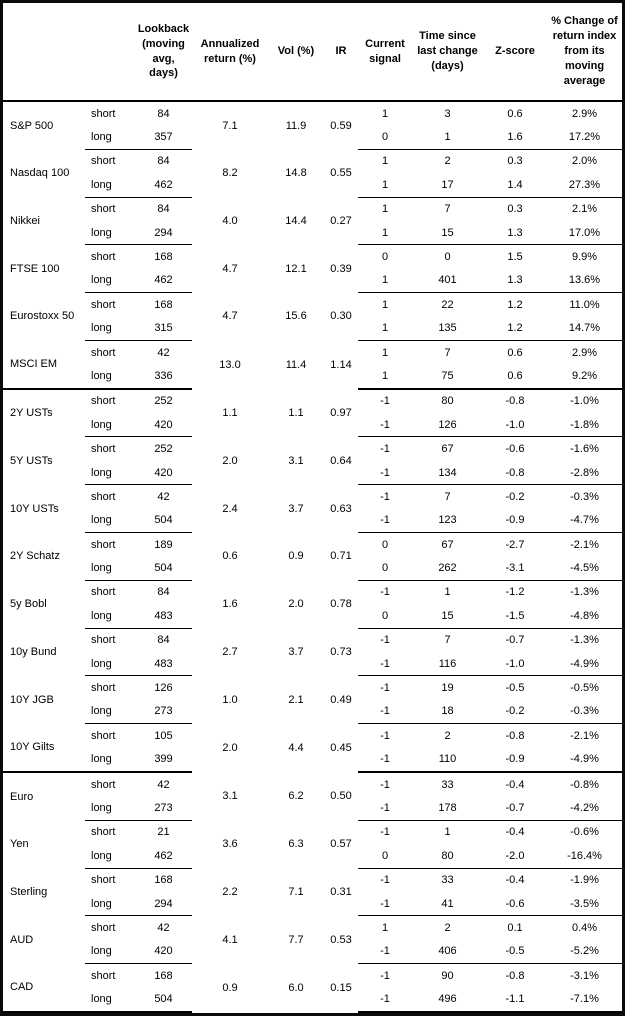 Image resolution: width=625 pixels, height=1016 pixels. Describe the element at coordinates (163, 735) in the screenshot. I see `lookback-value: 105` at that location.